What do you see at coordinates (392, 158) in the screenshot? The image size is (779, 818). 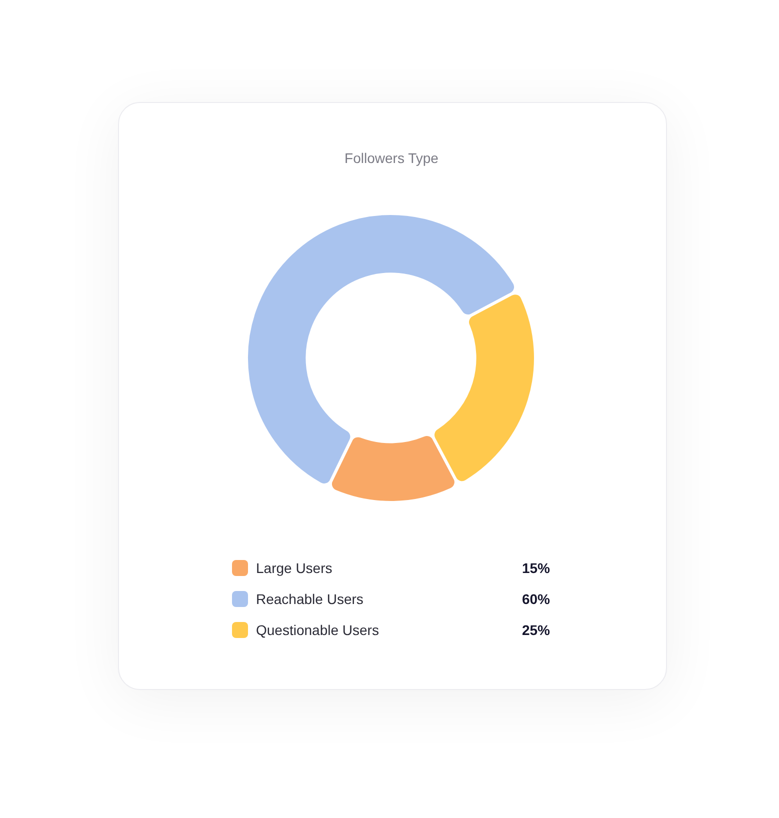 I see `chart-title: Followers Type` at bounding box center [392, 158].